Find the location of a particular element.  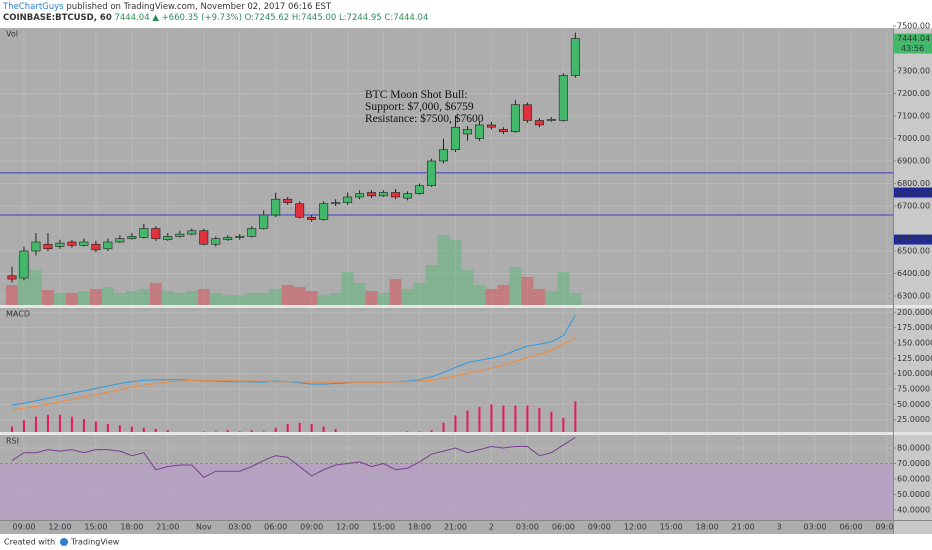

y-tick-label: 6800.00 is located at coordinates (913, 183).